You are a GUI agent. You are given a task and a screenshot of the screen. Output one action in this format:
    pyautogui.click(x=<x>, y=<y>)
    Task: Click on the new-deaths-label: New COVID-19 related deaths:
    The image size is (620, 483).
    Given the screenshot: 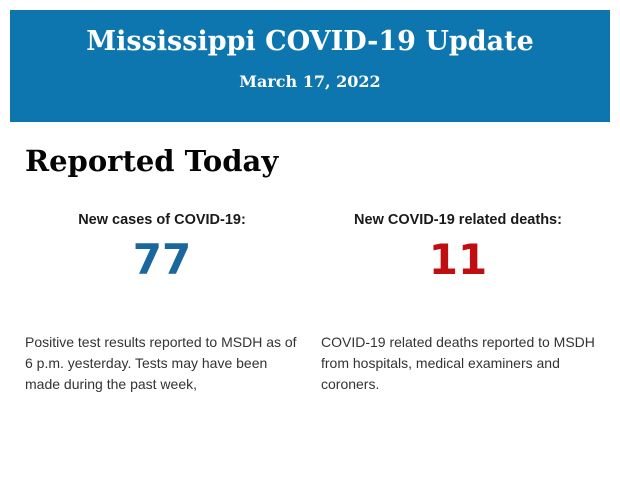 What is the action you would take?
    pyautogui.click(x=458, y=220)
    